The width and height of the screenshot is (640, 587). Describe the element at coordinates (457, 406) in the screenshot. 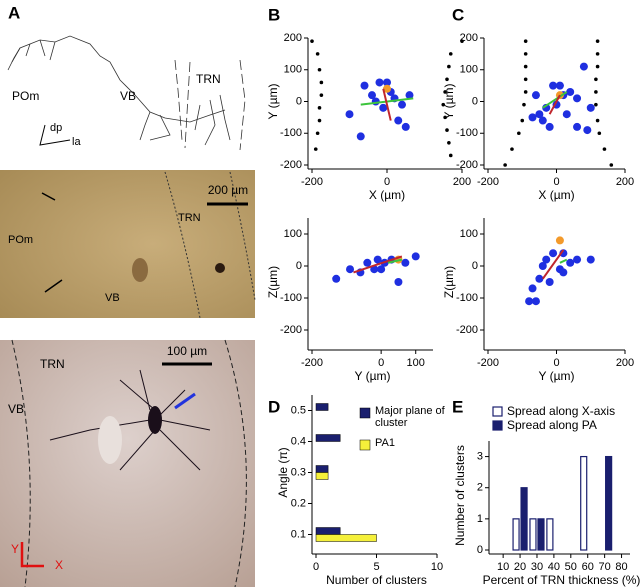

I see `panel-label: E` at that location.